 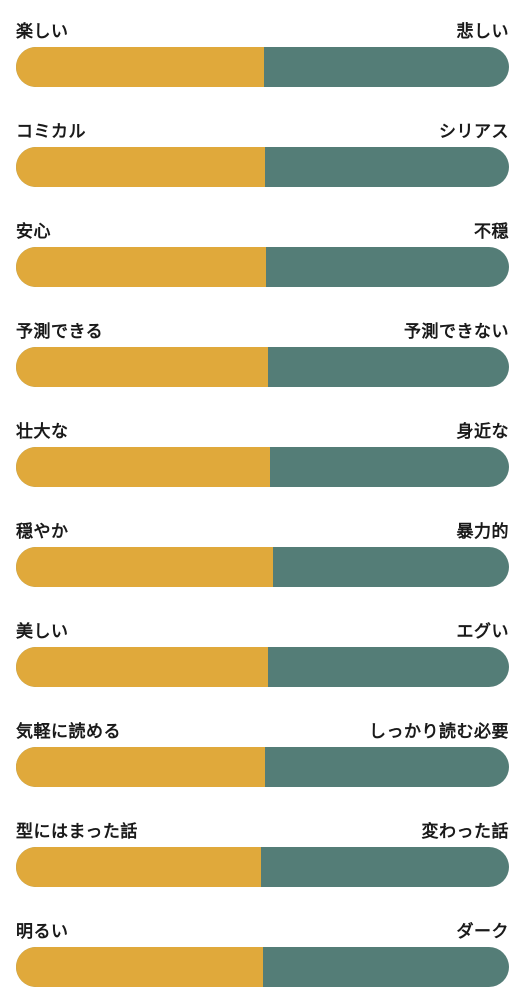 I want to click on scale-right-label: しっかり読む必要, so click(x=439, y=731).